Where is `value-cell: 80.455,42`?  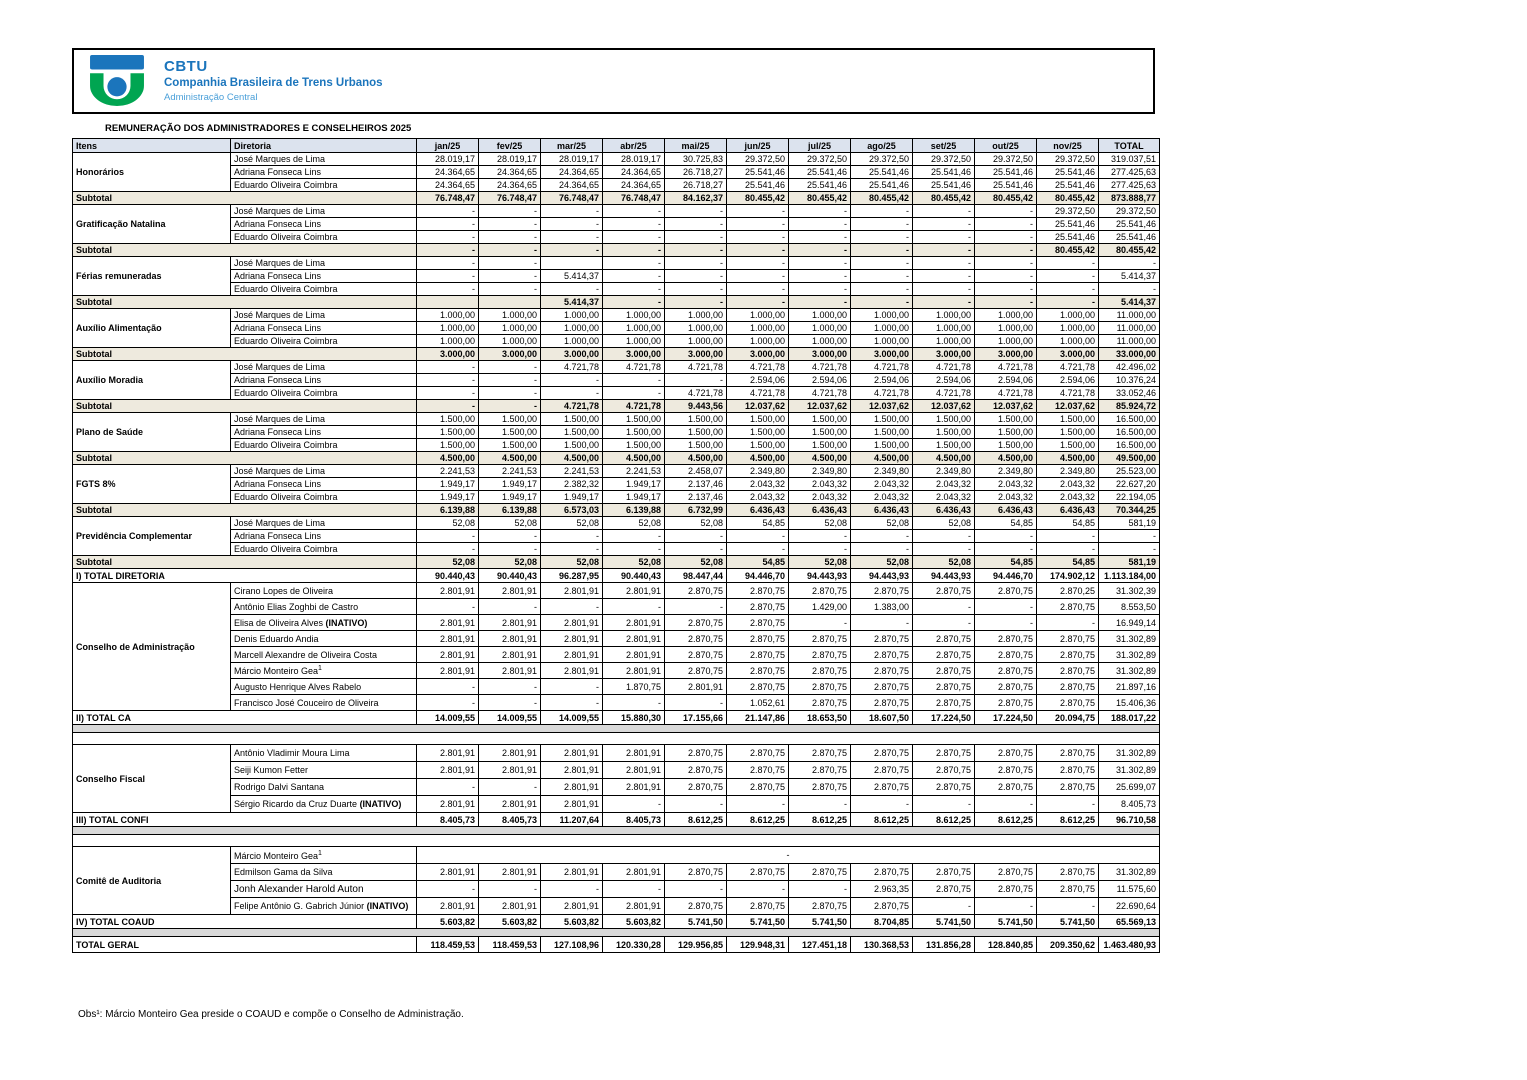 value-cell: 80.455,42 is located at coordinates (1067, 250).